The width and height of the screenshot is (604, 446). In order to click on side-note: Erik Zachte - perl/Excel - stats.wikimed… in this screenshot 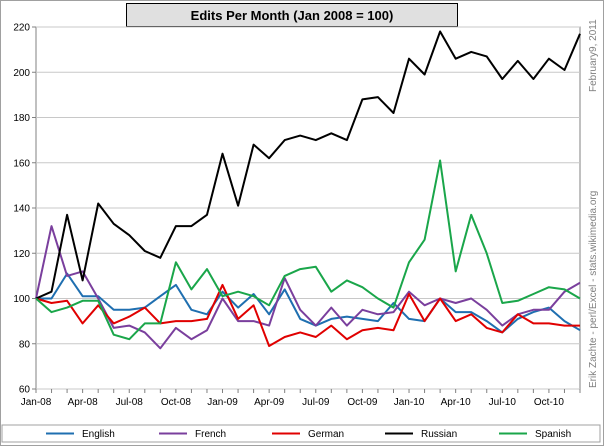, I will do `click(593, 289)`.